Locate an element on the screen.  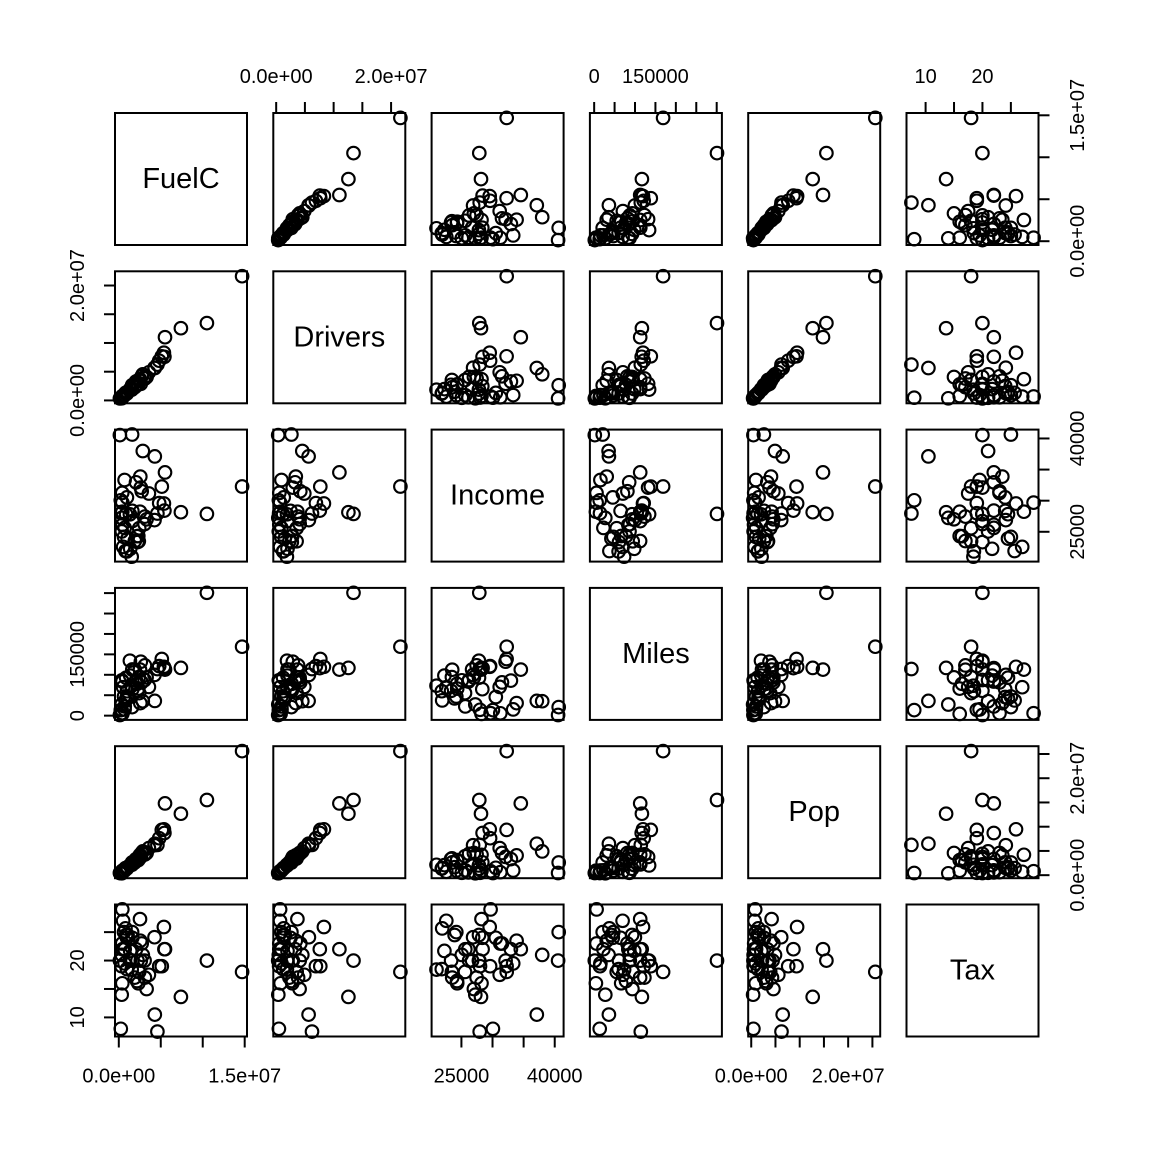
axis-tick-label: 0.0e+00 is located at coordinates (1078, 875).